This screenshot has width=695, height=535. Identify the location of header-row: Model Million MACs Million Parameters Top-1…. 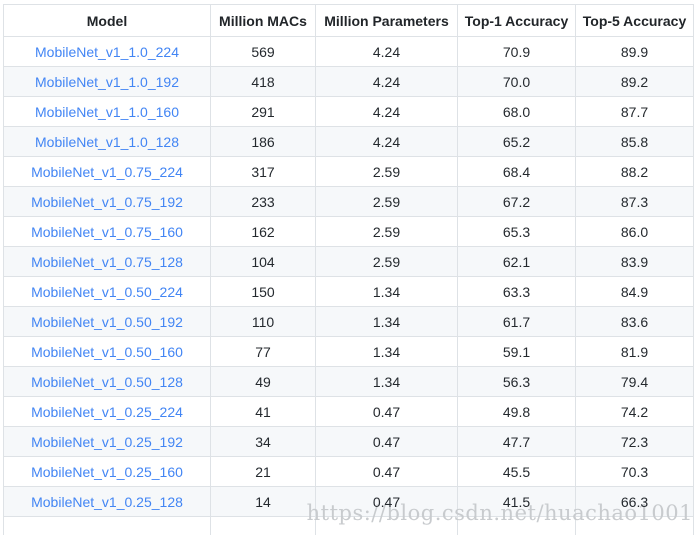
(348, 20).